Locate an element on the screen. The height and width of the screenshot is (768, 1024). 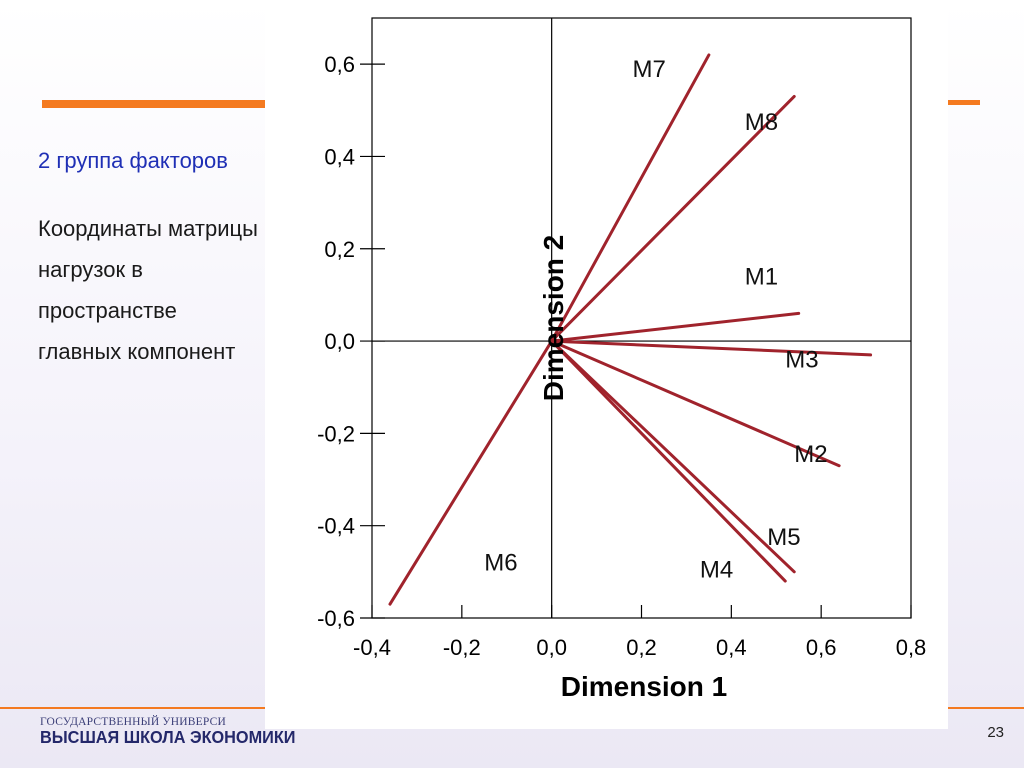
y-tick-label: 0,2 is located at coordinates (339, 249).